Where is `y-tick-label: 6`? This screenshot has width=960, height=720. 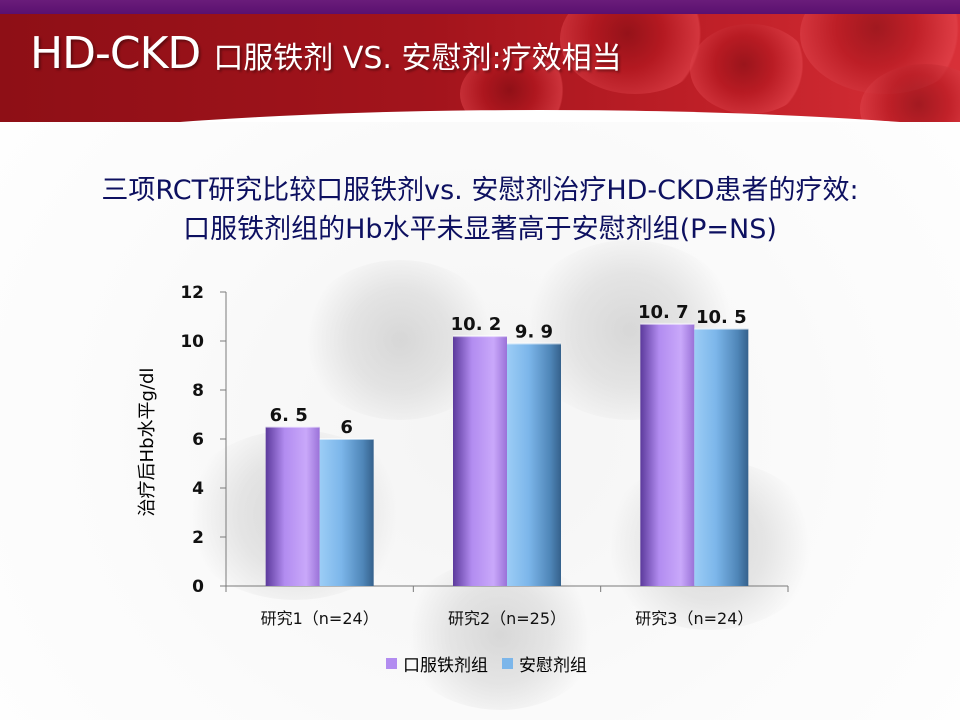 y-tick-label: 6 is located at coordinates (198, 440).